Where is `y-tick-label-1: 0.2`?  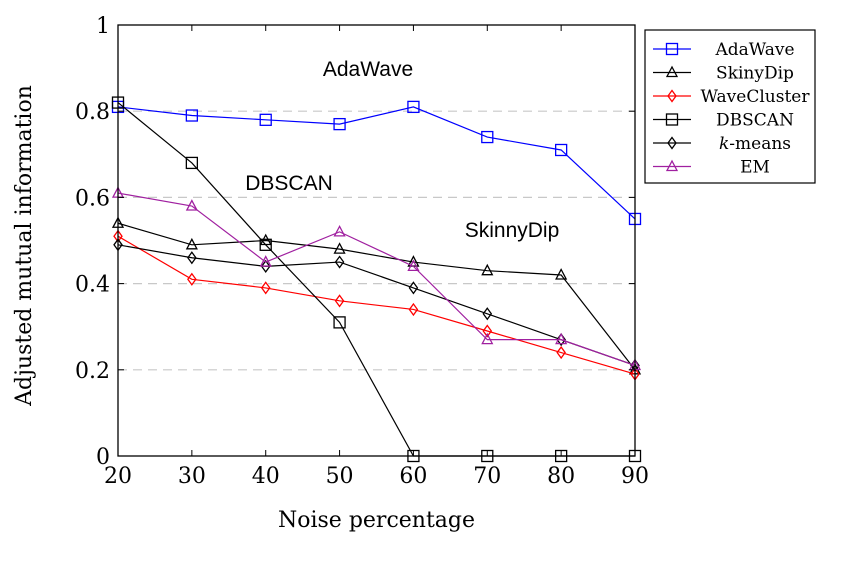
y-tick-label-1: 0.2 is located at coordinates (92, 371).